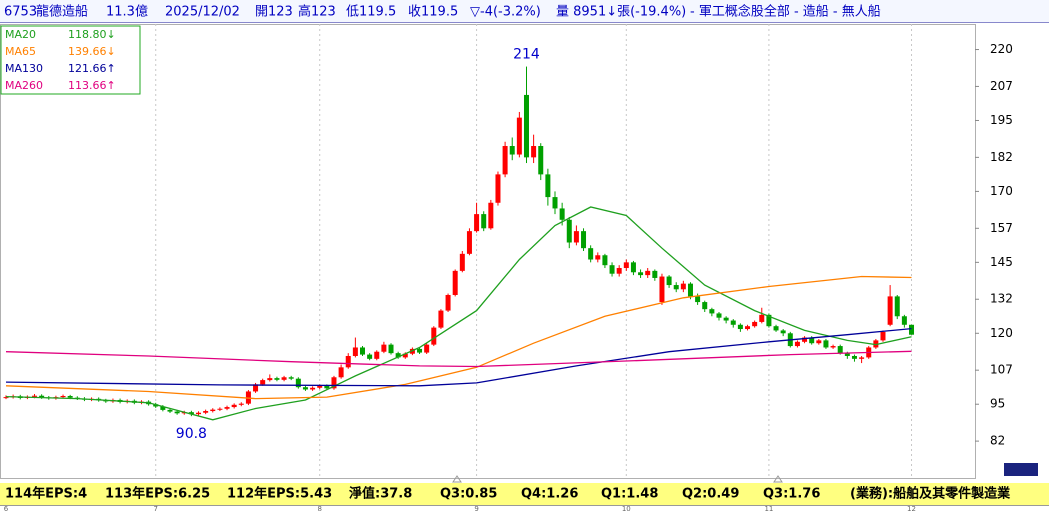 The width and height of the screenshot is (1049, 513). I want to click on price-annotation: 214, so click(526, 55).